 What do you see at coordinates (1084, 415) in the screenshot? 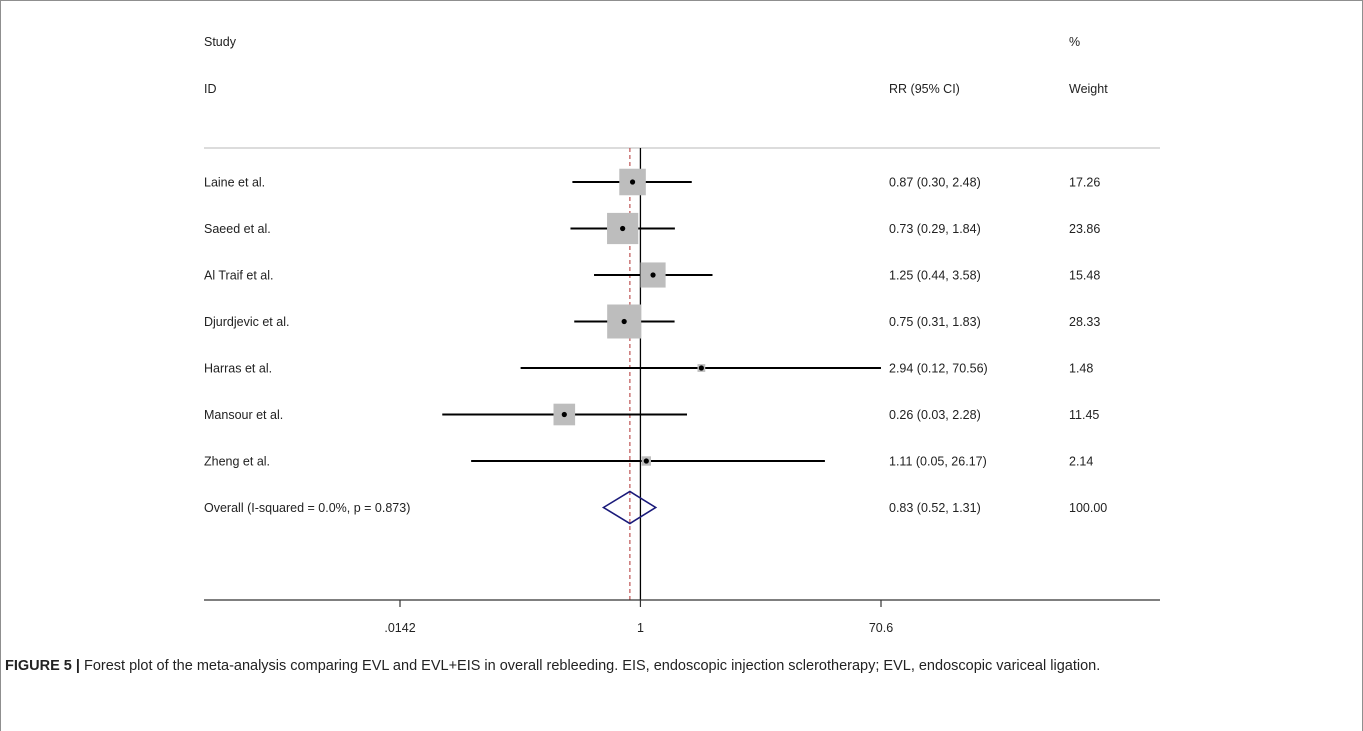
I see `weight-value: 11.45` at bounding box center [1084, 415].